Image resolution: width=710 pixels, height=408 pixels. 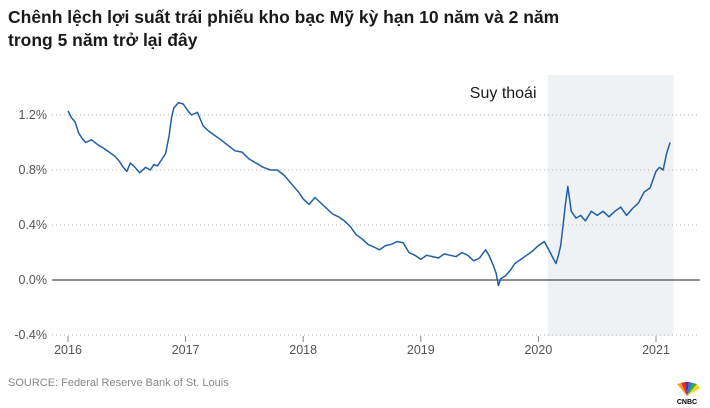 I want to click on x-tick-label: 2016, so click(x=68, y=350).